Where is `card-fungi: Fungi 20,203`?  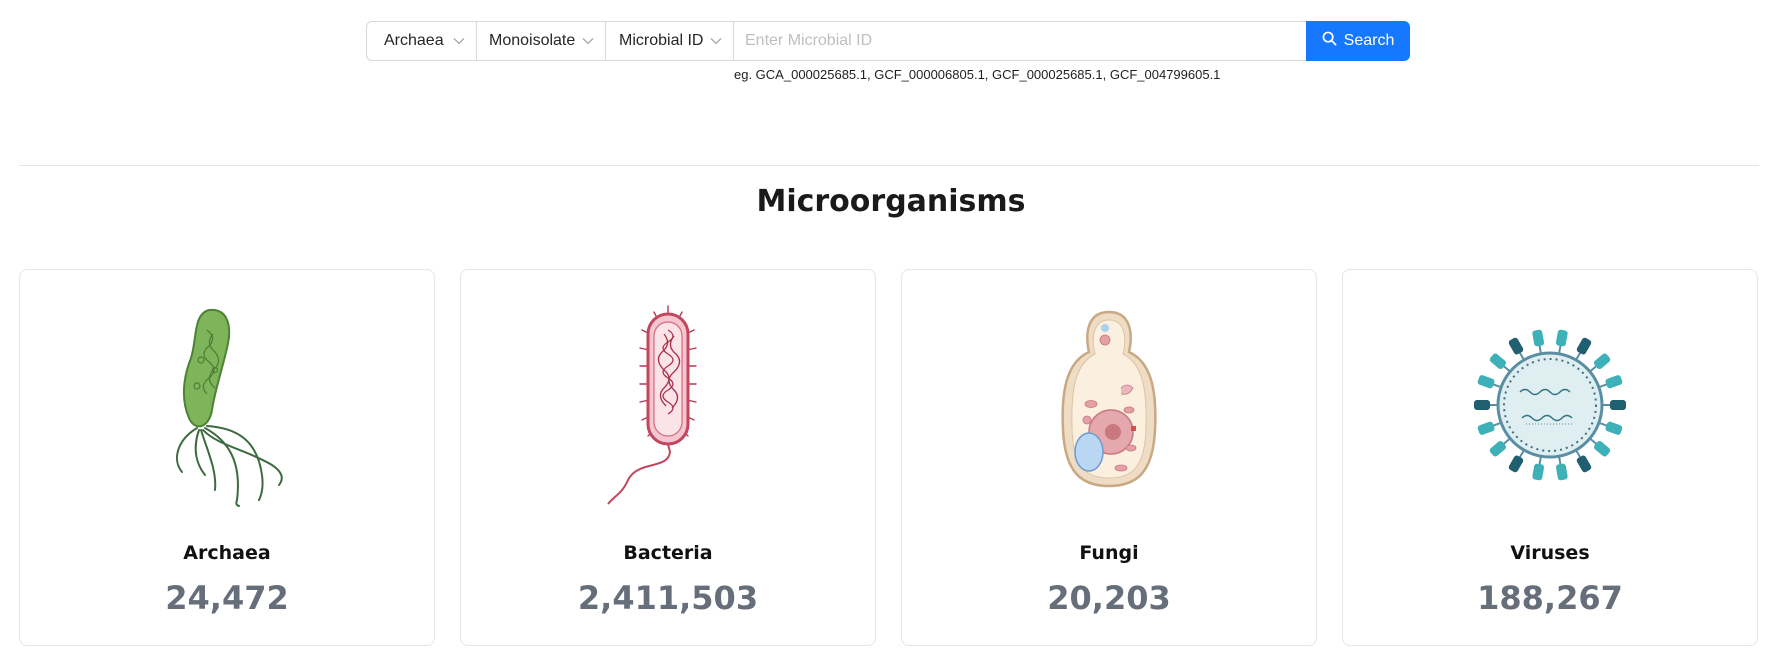 card-fungi: Fungi 20,203 is located at coordinates (1109, 457).